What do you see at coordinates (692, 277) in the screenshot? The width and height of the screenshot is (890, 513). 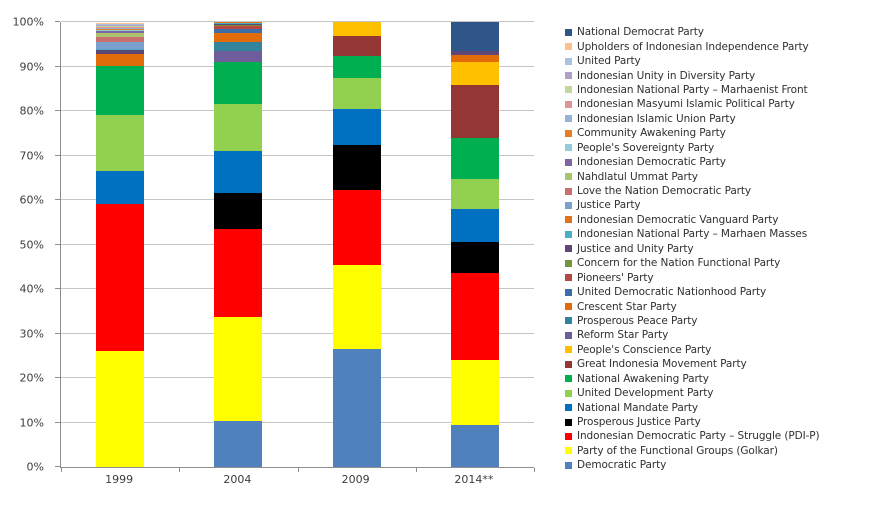 I see `legend-item: Pioneers' Party` at bounding box center [692, 277].